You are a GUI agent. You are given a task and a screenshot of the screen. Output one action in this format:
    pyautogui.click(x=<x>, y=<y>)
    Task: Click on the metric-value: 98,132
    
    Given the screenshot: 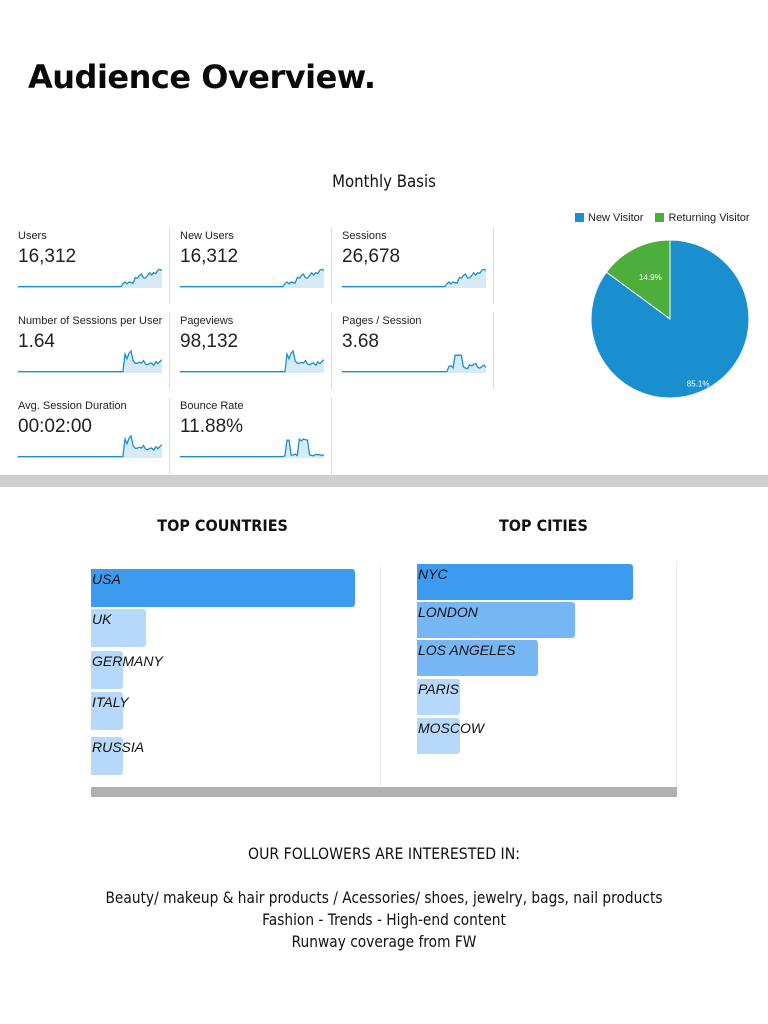 What is the action you would take?
    pyautogui.click(x=209, y=341)
    